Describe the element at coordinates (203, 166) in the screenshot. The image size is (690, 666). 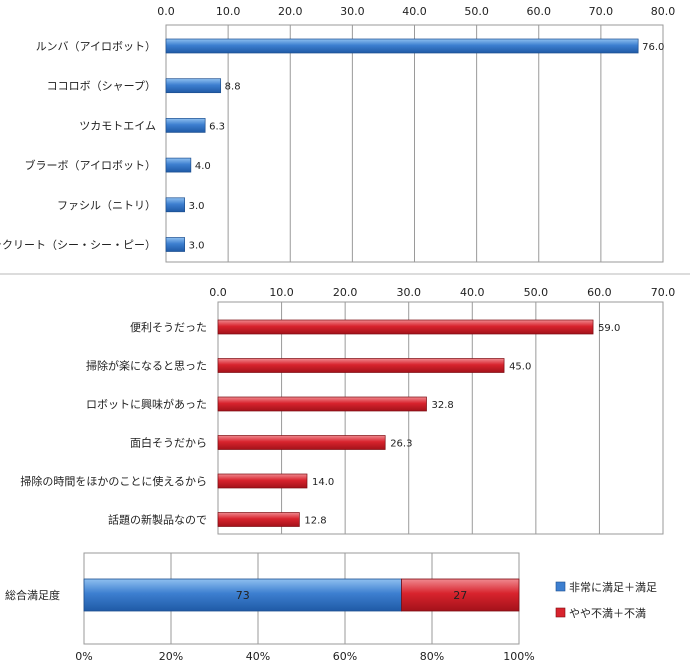
I see `data-label-brands: 4.0` at that location.